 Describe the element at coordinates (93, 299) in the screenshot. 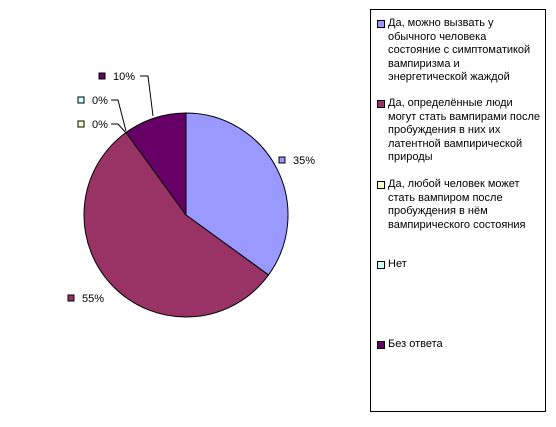

I see `data-label-2: 55%` at that location.